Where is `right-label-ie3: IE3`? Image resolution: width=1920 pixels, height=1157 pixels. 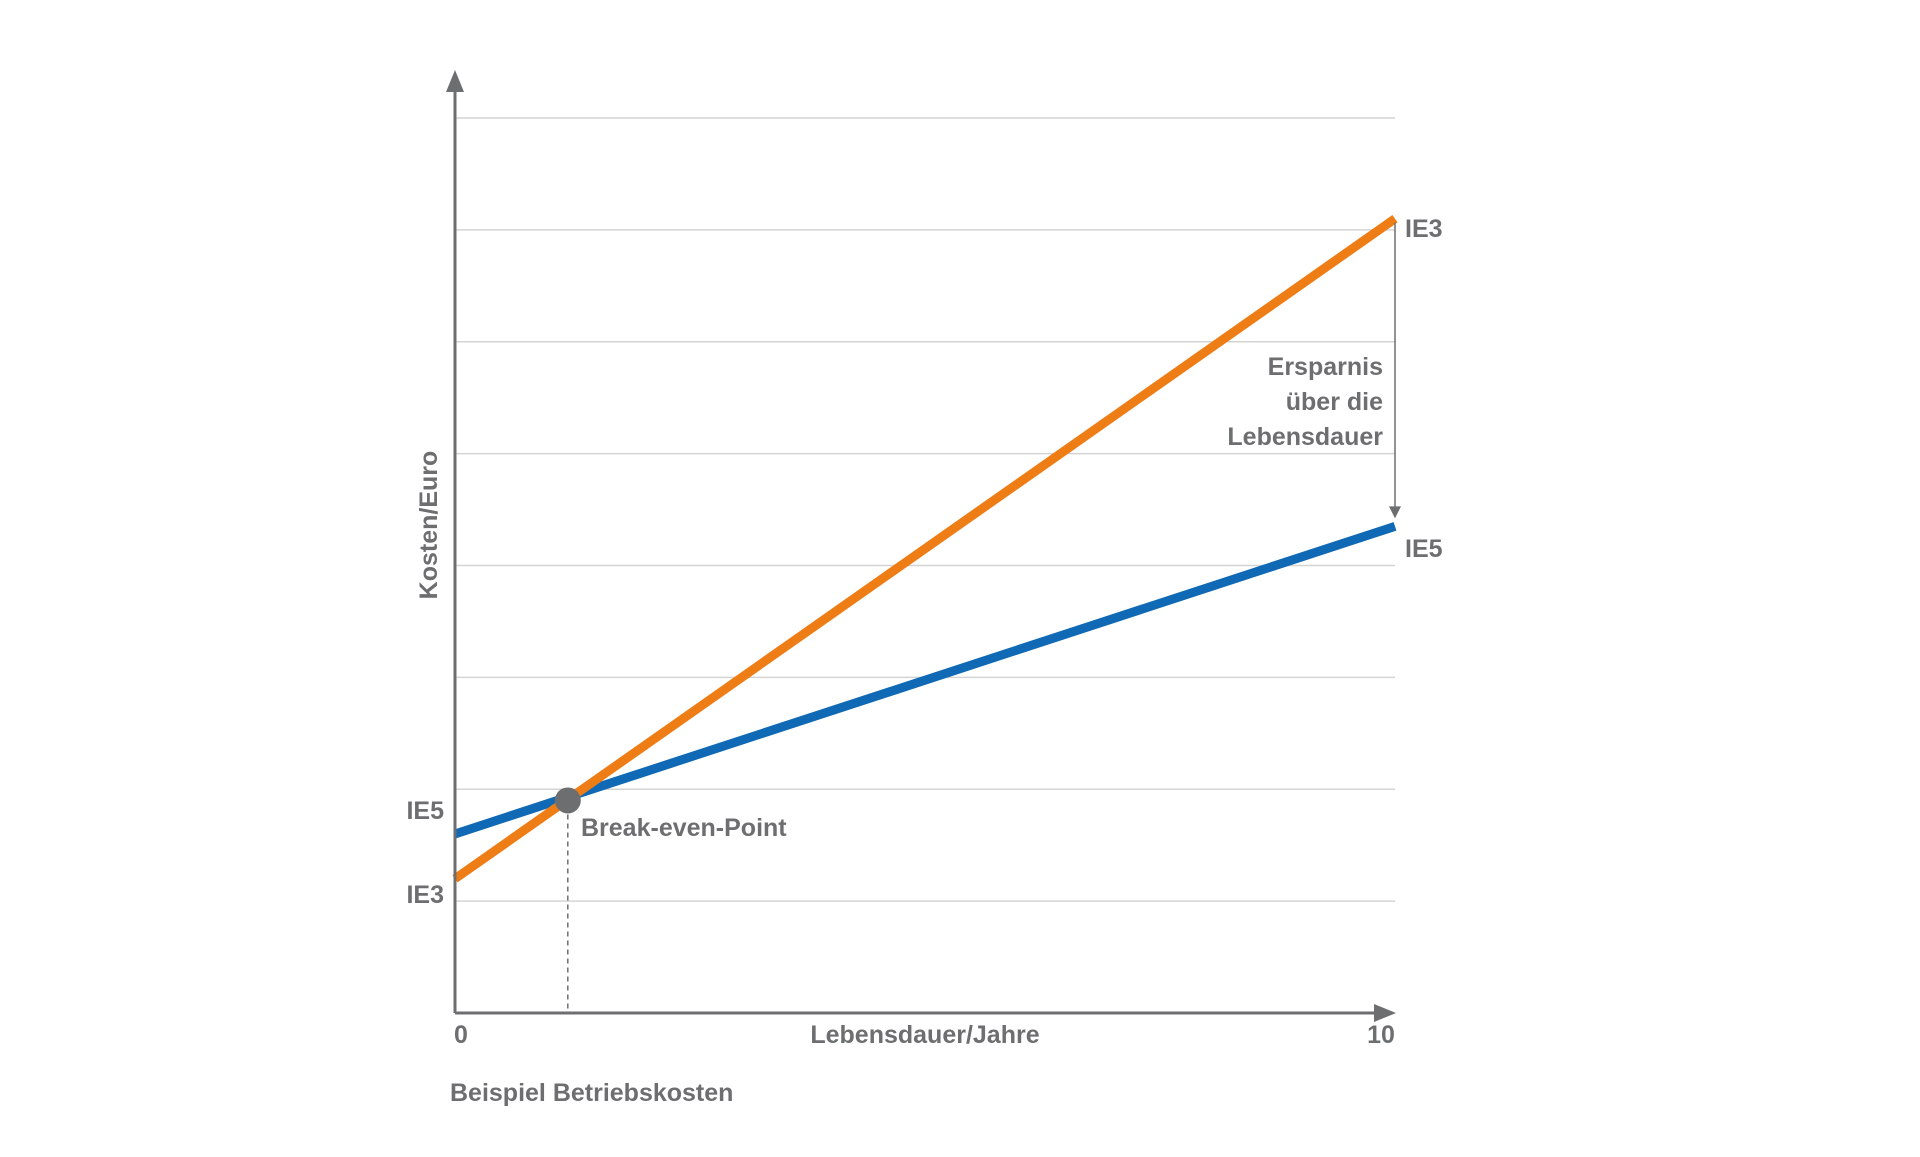
right-label-ie3: IE3 is located at coordinates (1424, 229).